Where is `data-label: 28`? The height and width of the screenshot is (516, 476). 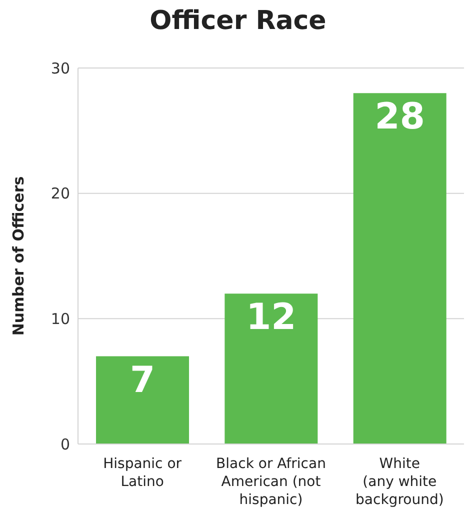 data-label: 28 is located at coordinates (399, 117).